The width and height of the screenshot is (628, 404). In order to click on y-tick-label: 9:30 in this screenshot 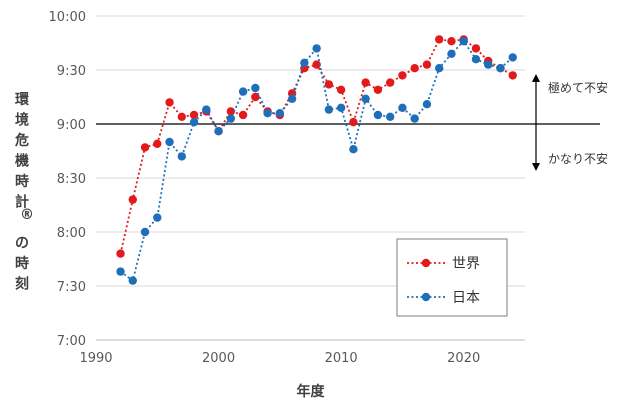, I will do `click(71, 71)`.